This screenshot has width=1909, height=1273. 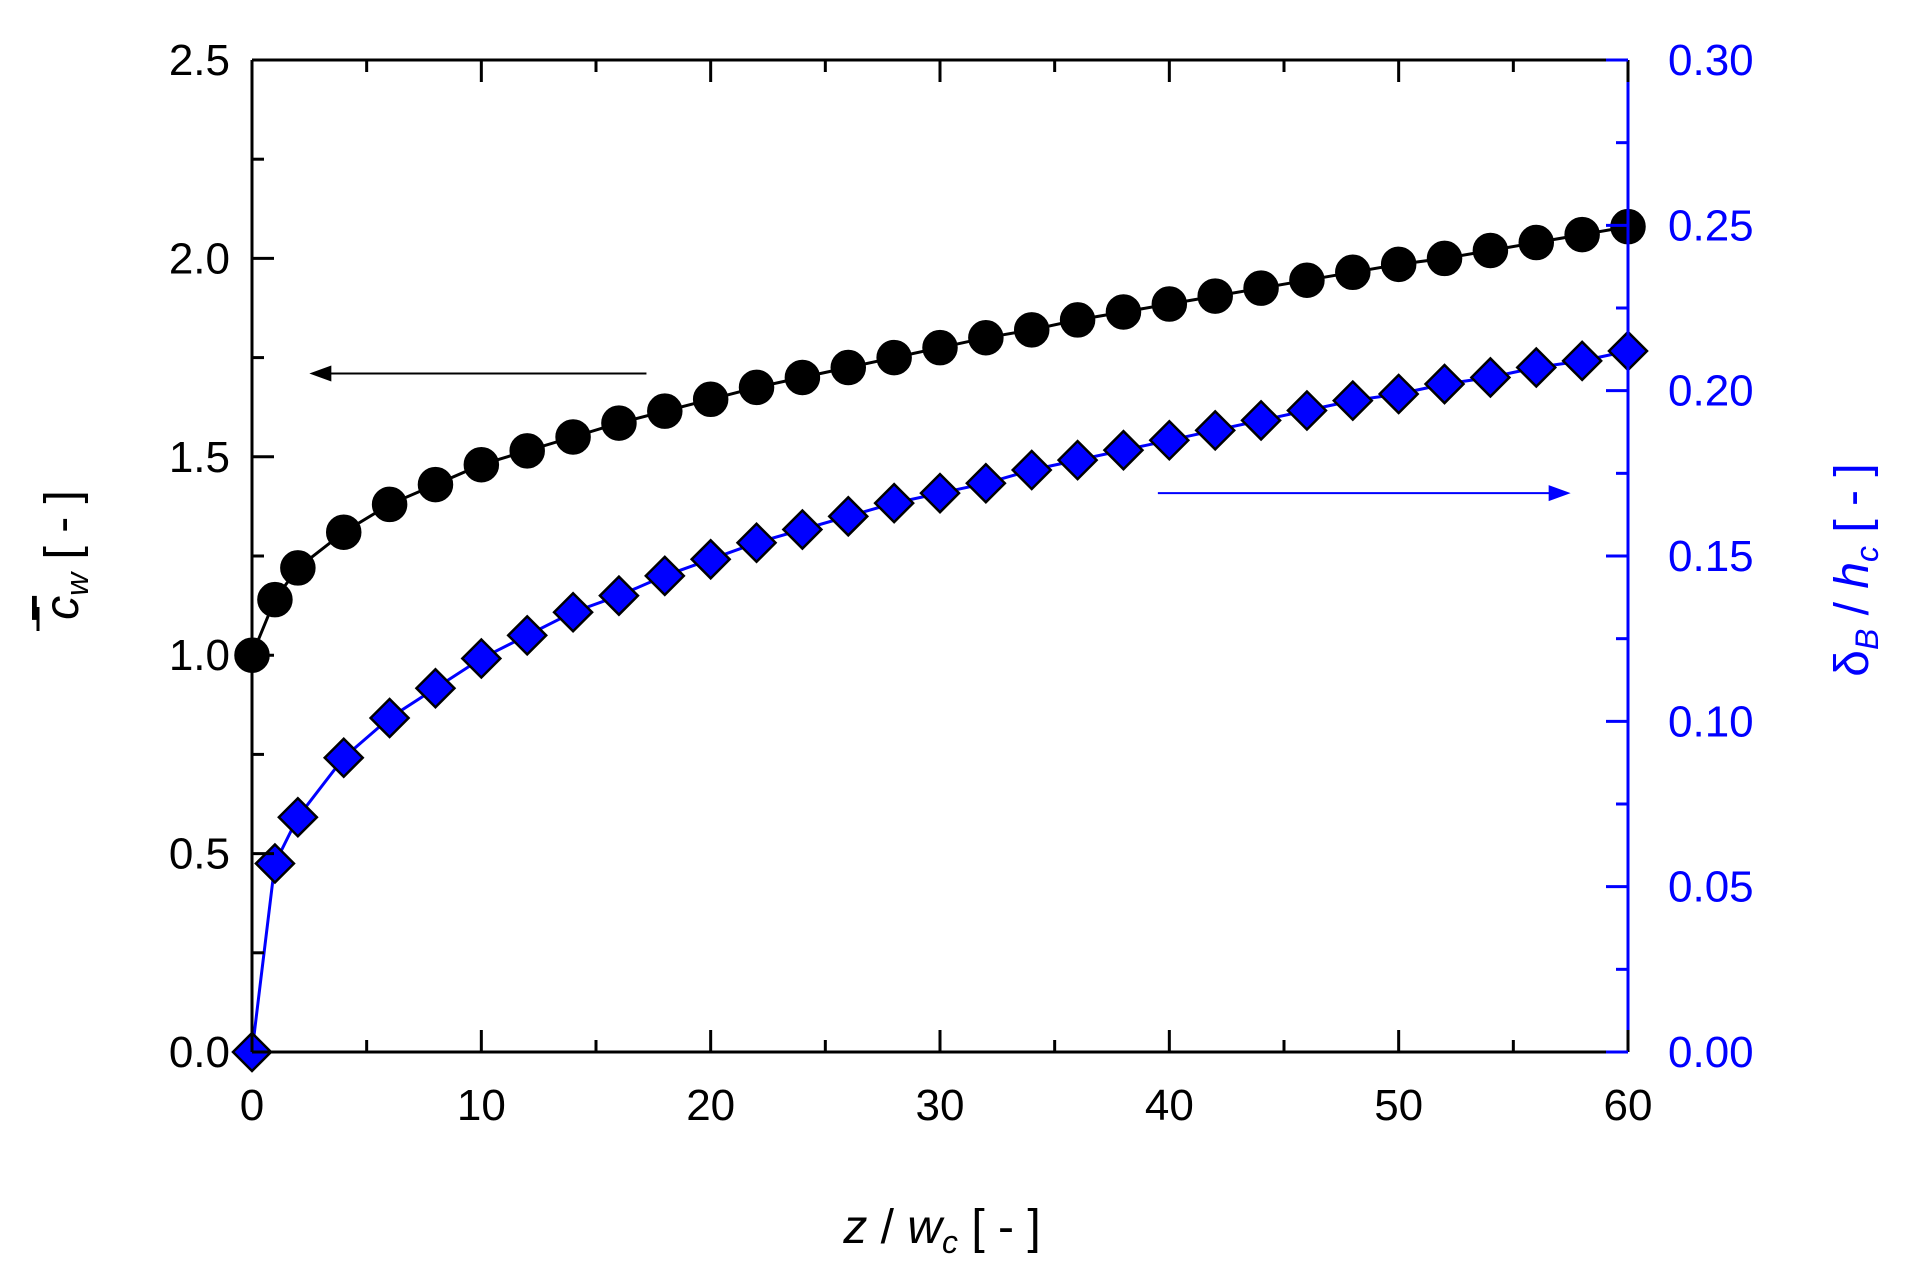 What do you see at coordinates (1711, 225) in the screenshot?
I see `y-right-tick-label: 0.25` at bounding box center [1711, 225].